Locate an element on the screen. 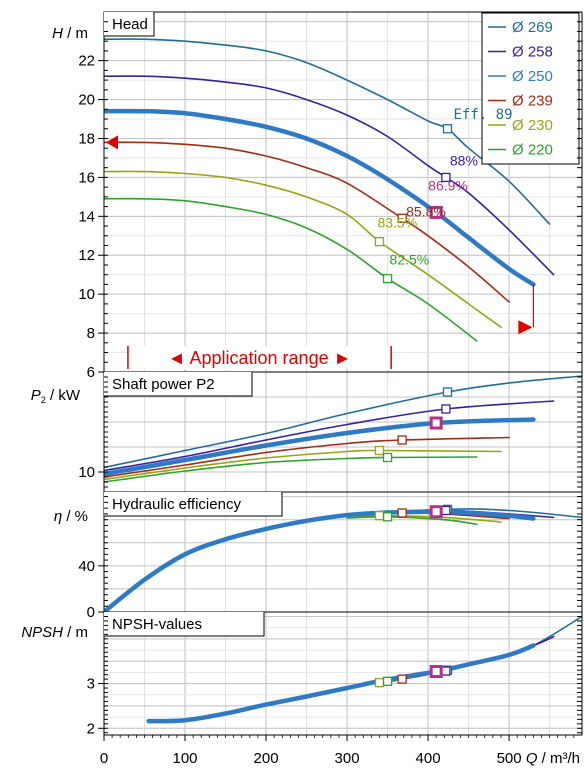 Image resolution: width=584 pixels, height=772 pixels. ytick-label-head-8: 8 is located at coordinates (91, 333).